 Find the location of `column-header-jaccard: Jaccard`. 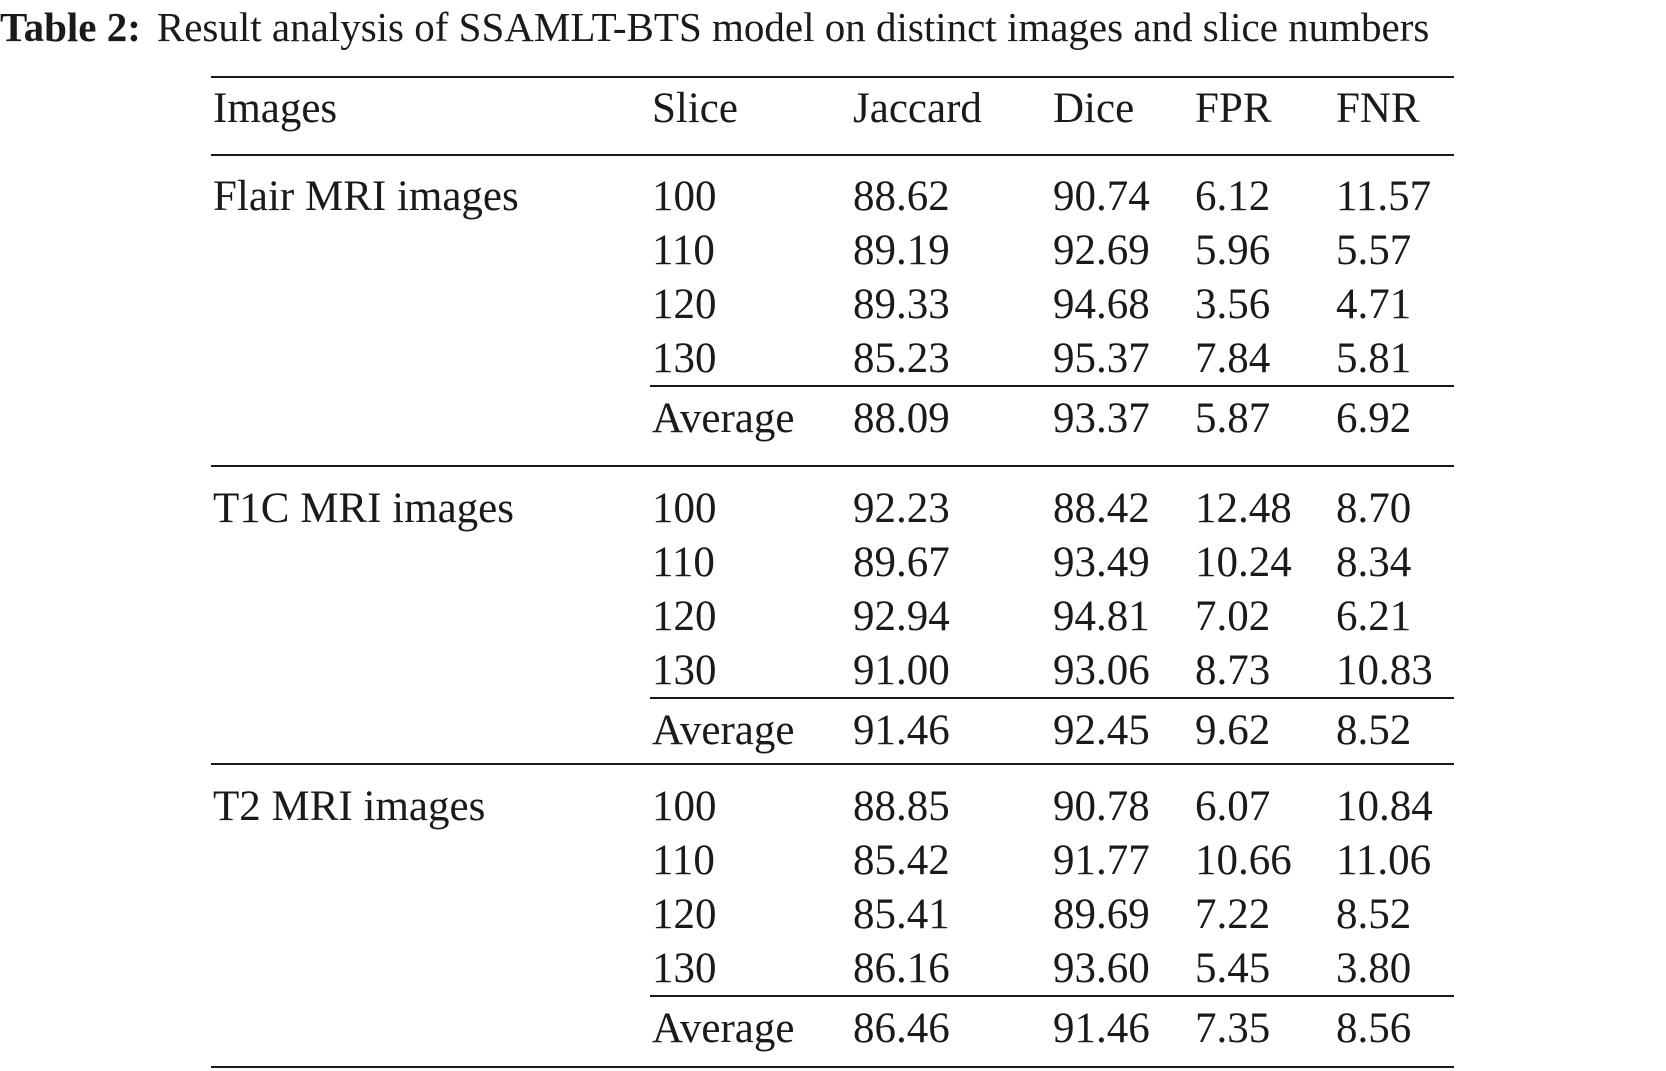

column-header-jaccard: Jaccard is located at coordinates (917, 108).